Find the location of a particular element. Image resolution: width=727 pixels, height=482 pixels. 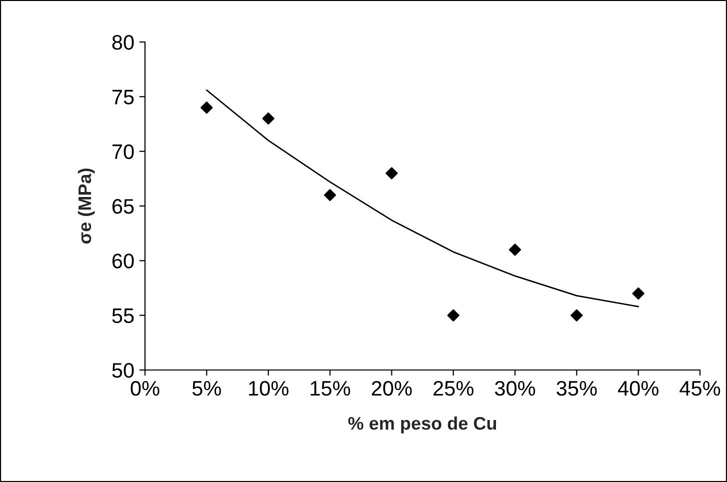

x-tick-label: 10% is located at coordinates (268, 388).